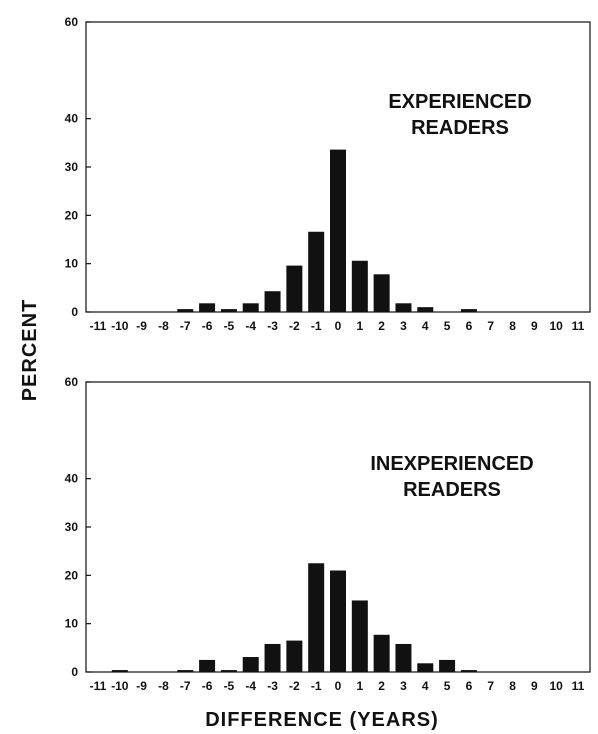  Describe the element at coordinates (459, 102) in the screenshot. I see `panel-annotation-line: EXPERIENCED` at that location.